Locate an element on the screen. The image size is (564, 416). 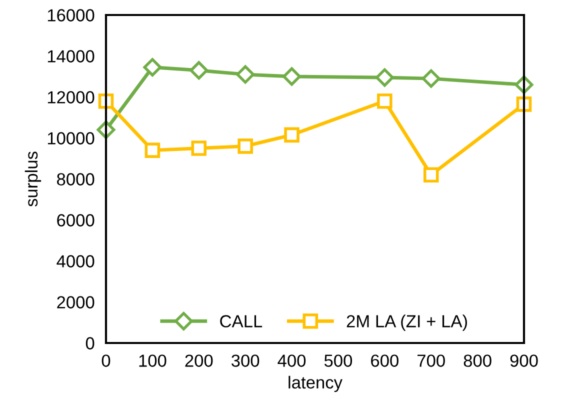
legend-label: CALL is located at coordinates (241, 321).